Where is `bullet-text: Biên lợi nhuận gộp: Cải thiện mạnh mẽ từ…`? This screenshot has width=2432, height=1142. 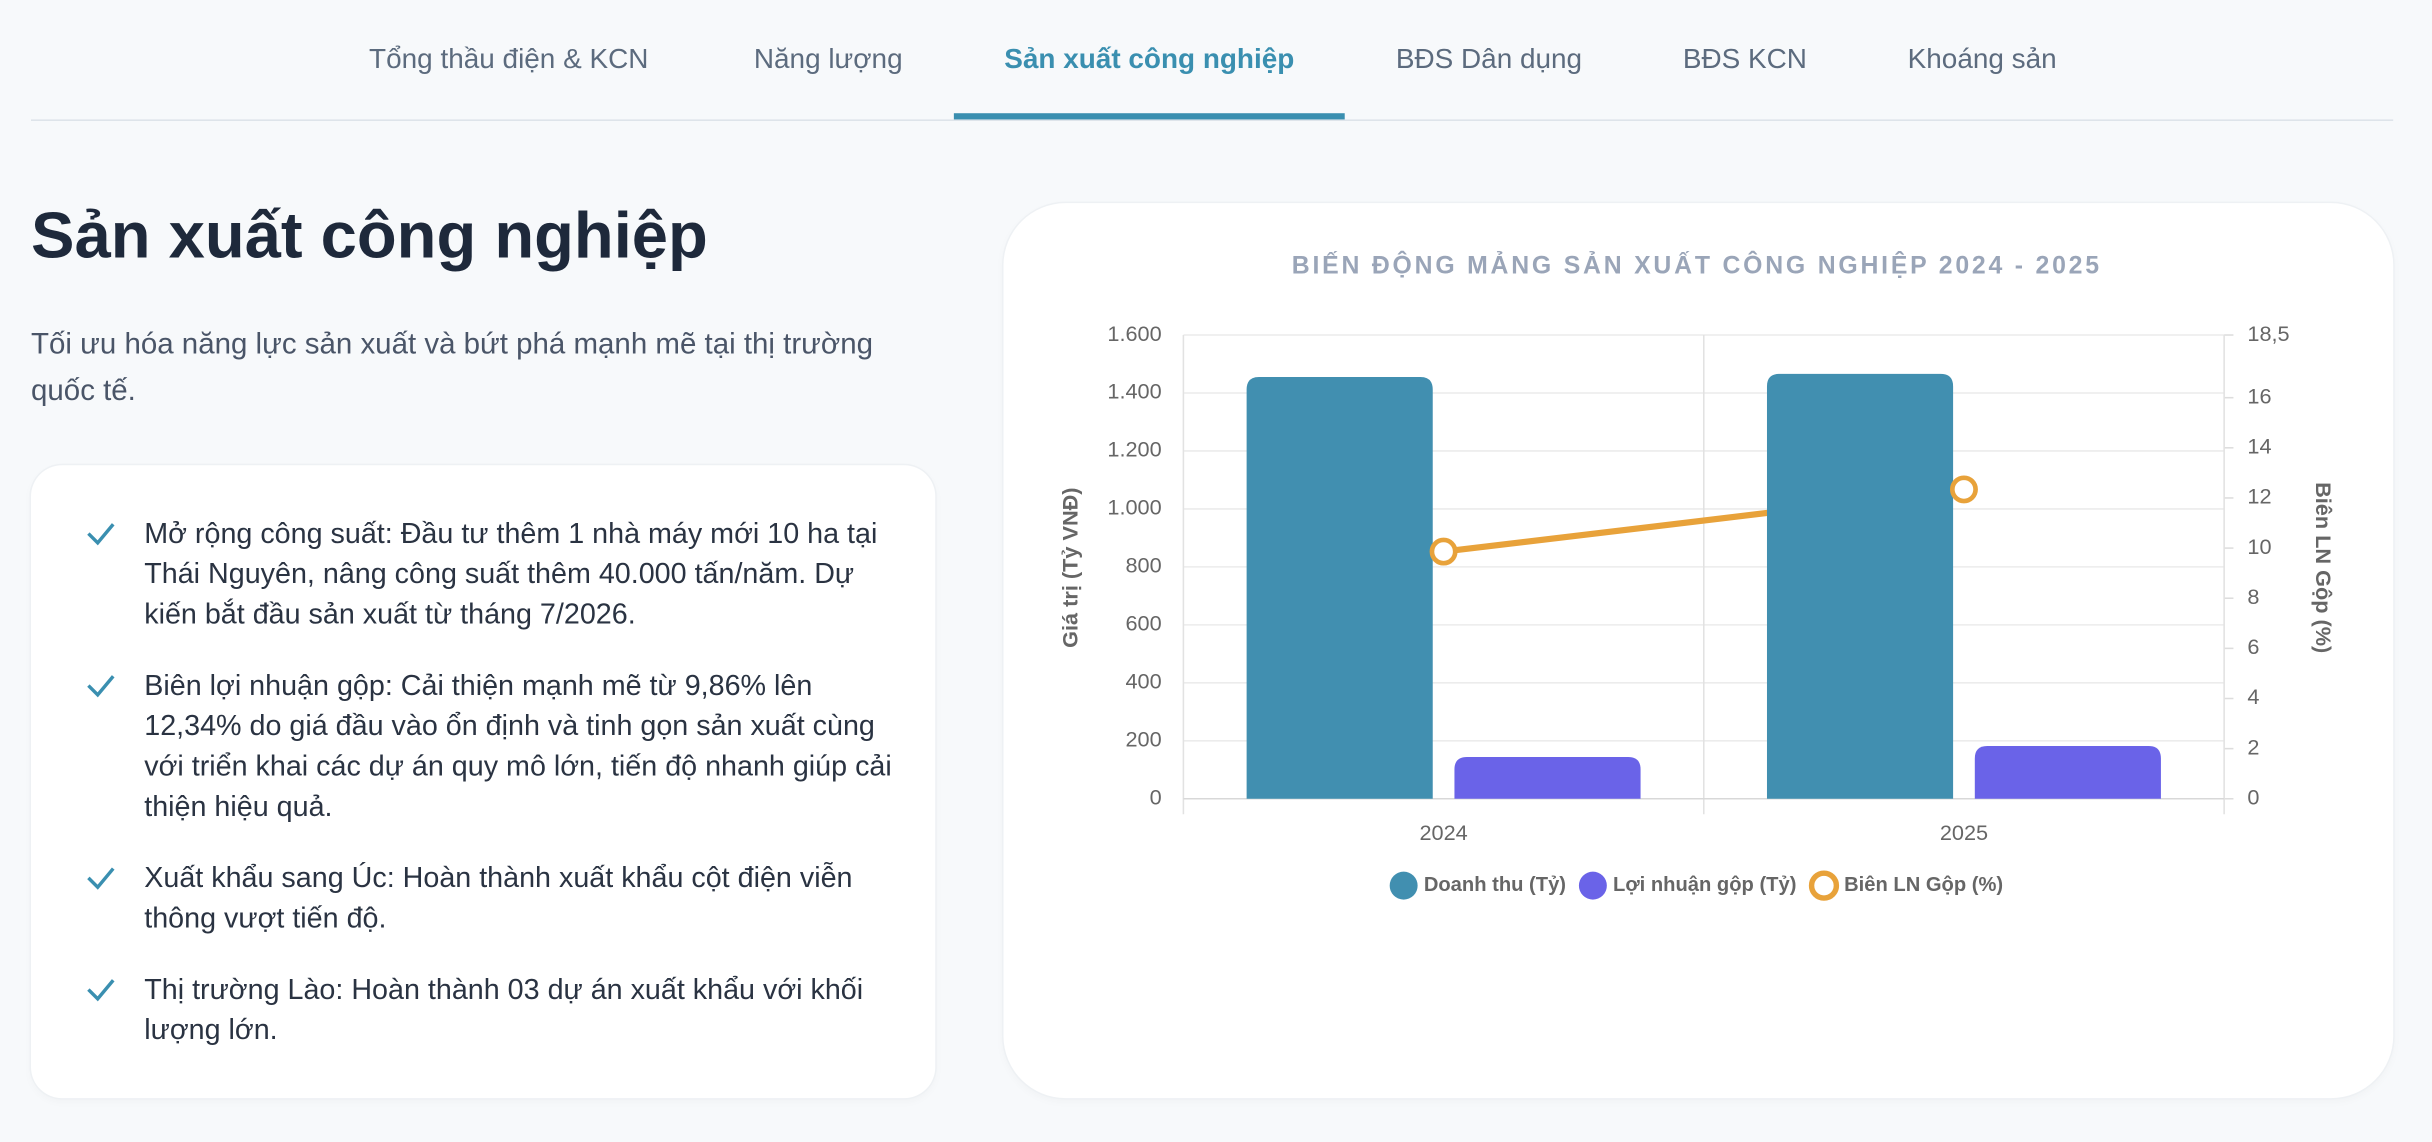 bullet-text: Biên lợi nhuận gộp: Cải thiện mạnh mẽ từ… is located at coordinates (518, 745).